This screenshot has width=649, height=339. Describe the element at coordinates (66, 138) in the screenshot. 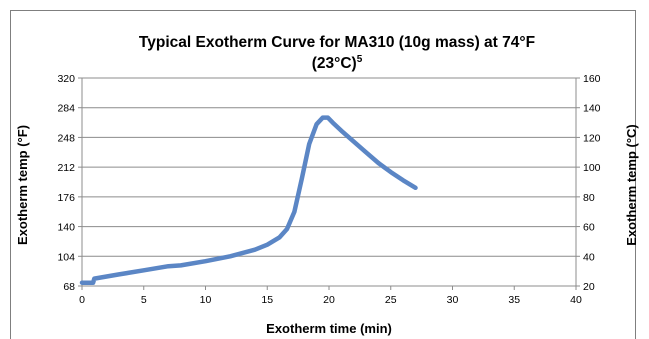

I see `y-left-tick-label: 248` at that location.